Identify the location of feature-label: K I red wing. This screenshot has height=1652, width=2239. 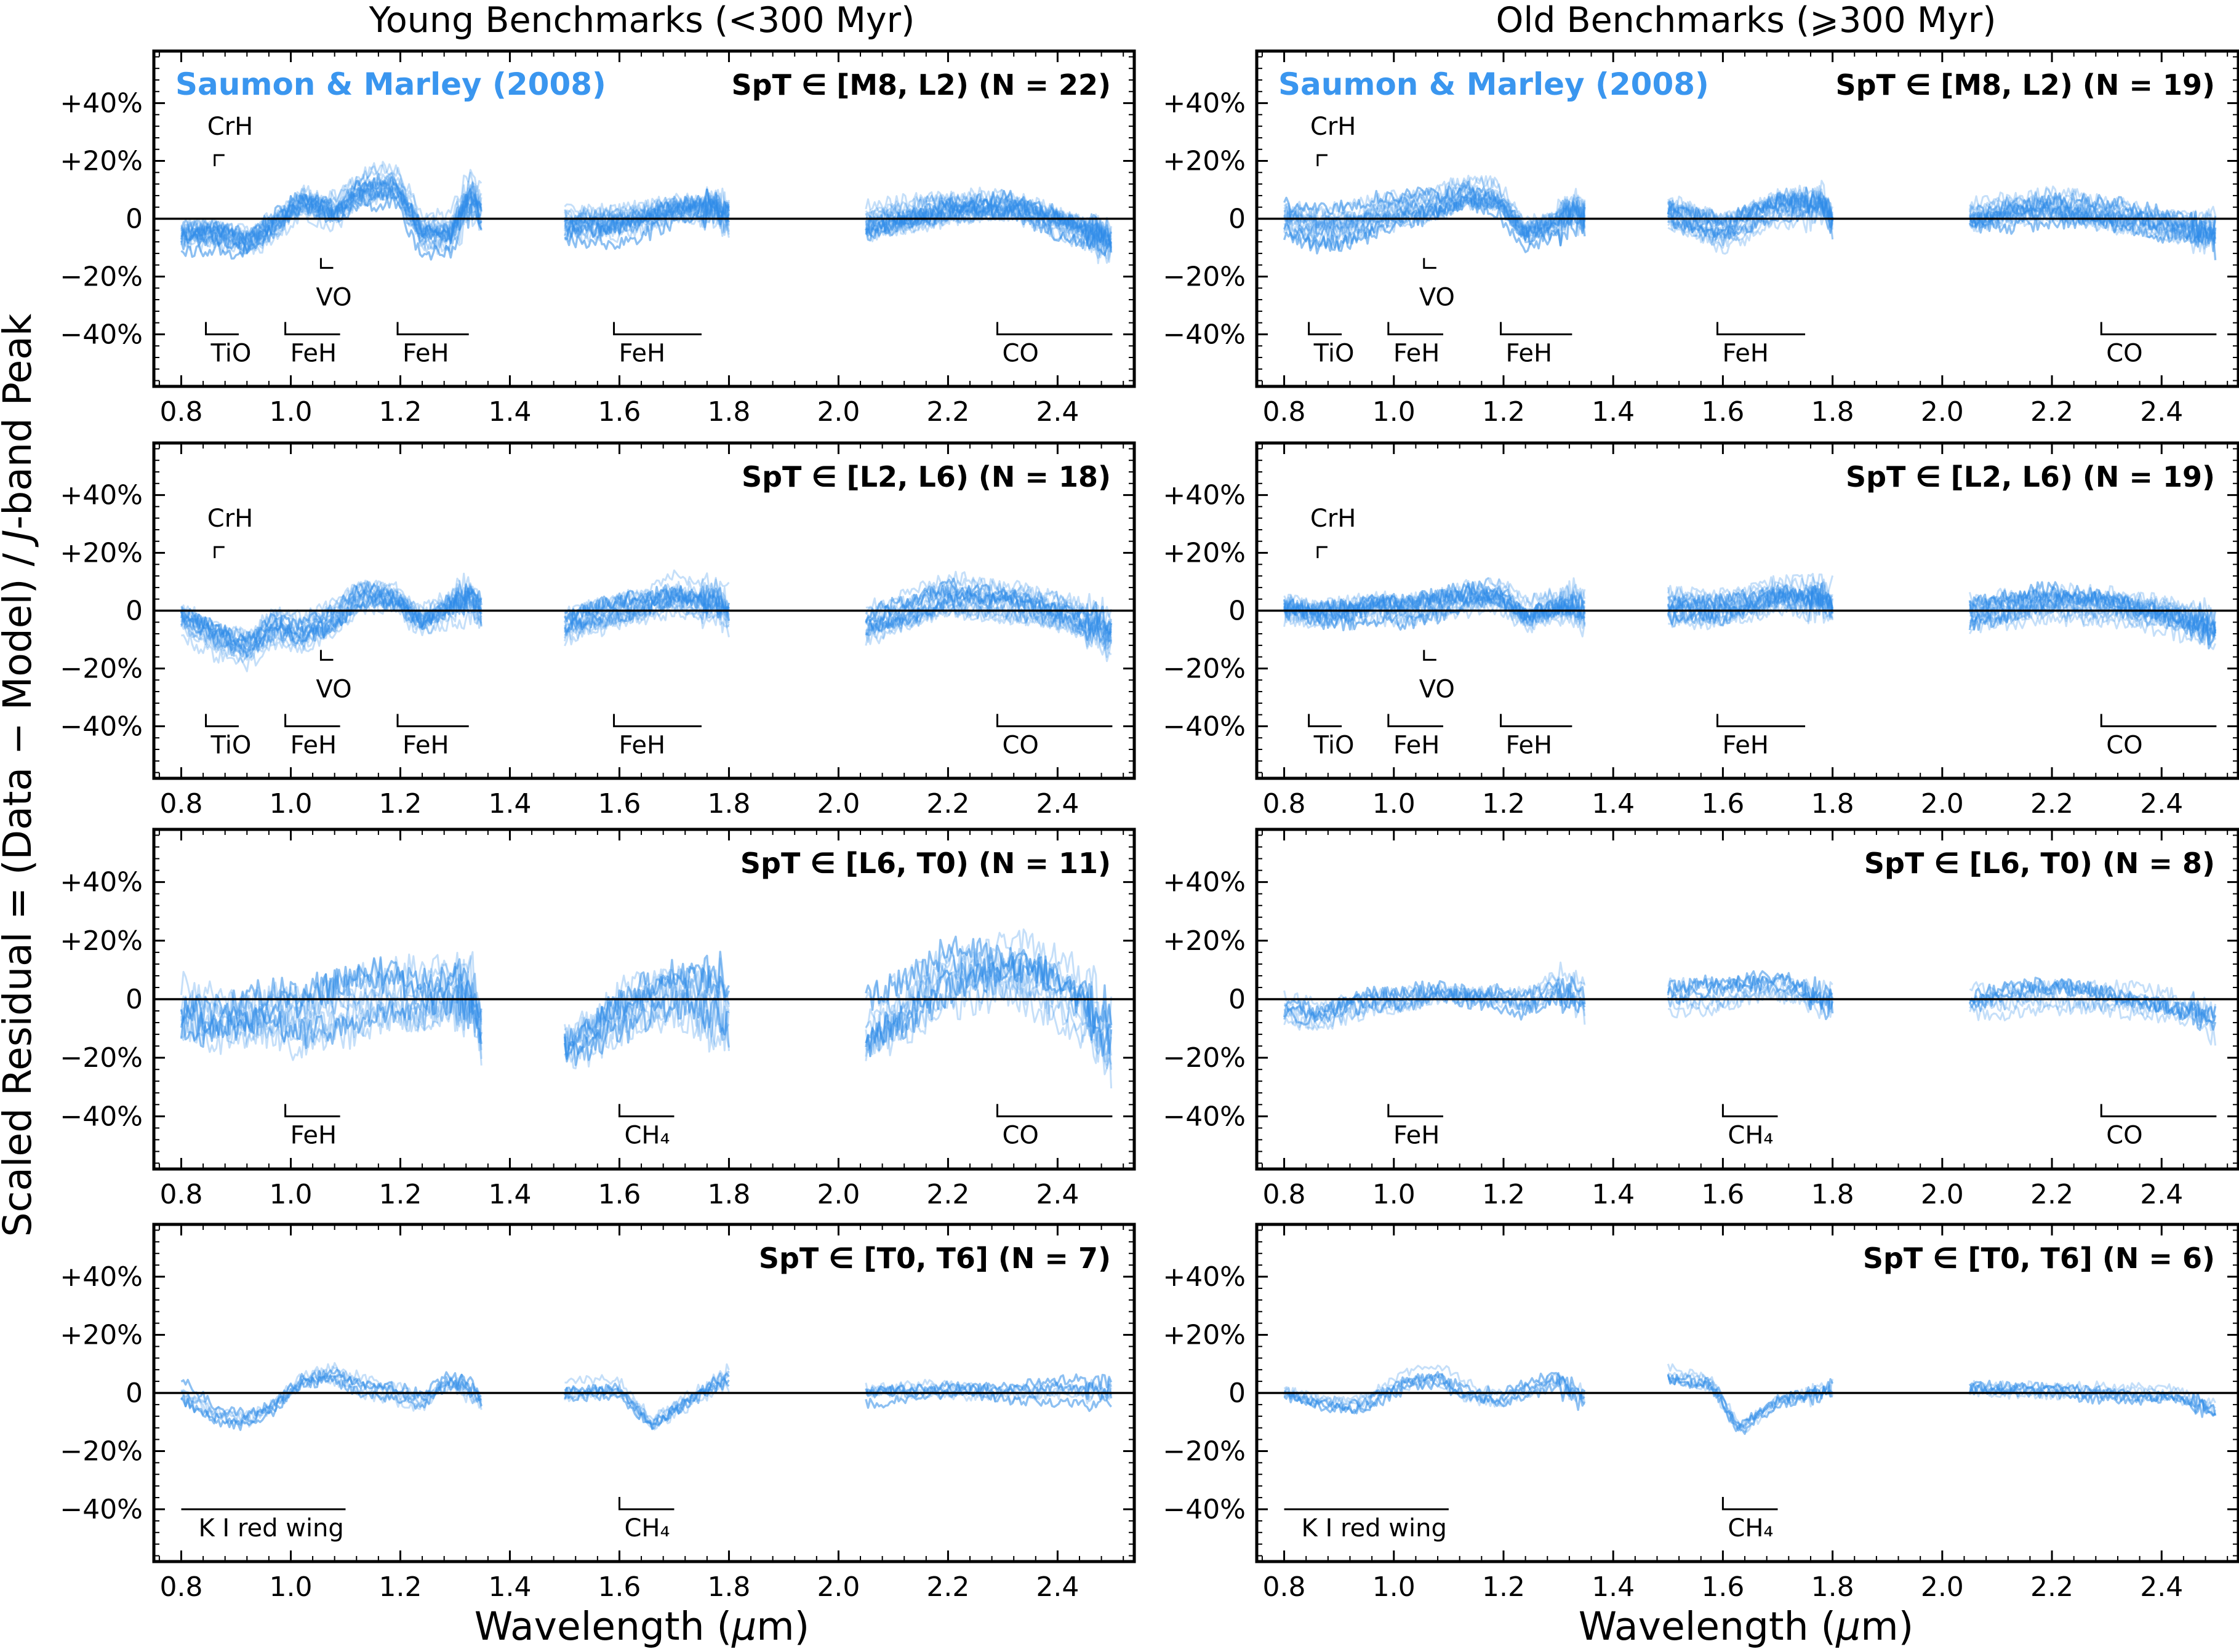
(270, 1528).